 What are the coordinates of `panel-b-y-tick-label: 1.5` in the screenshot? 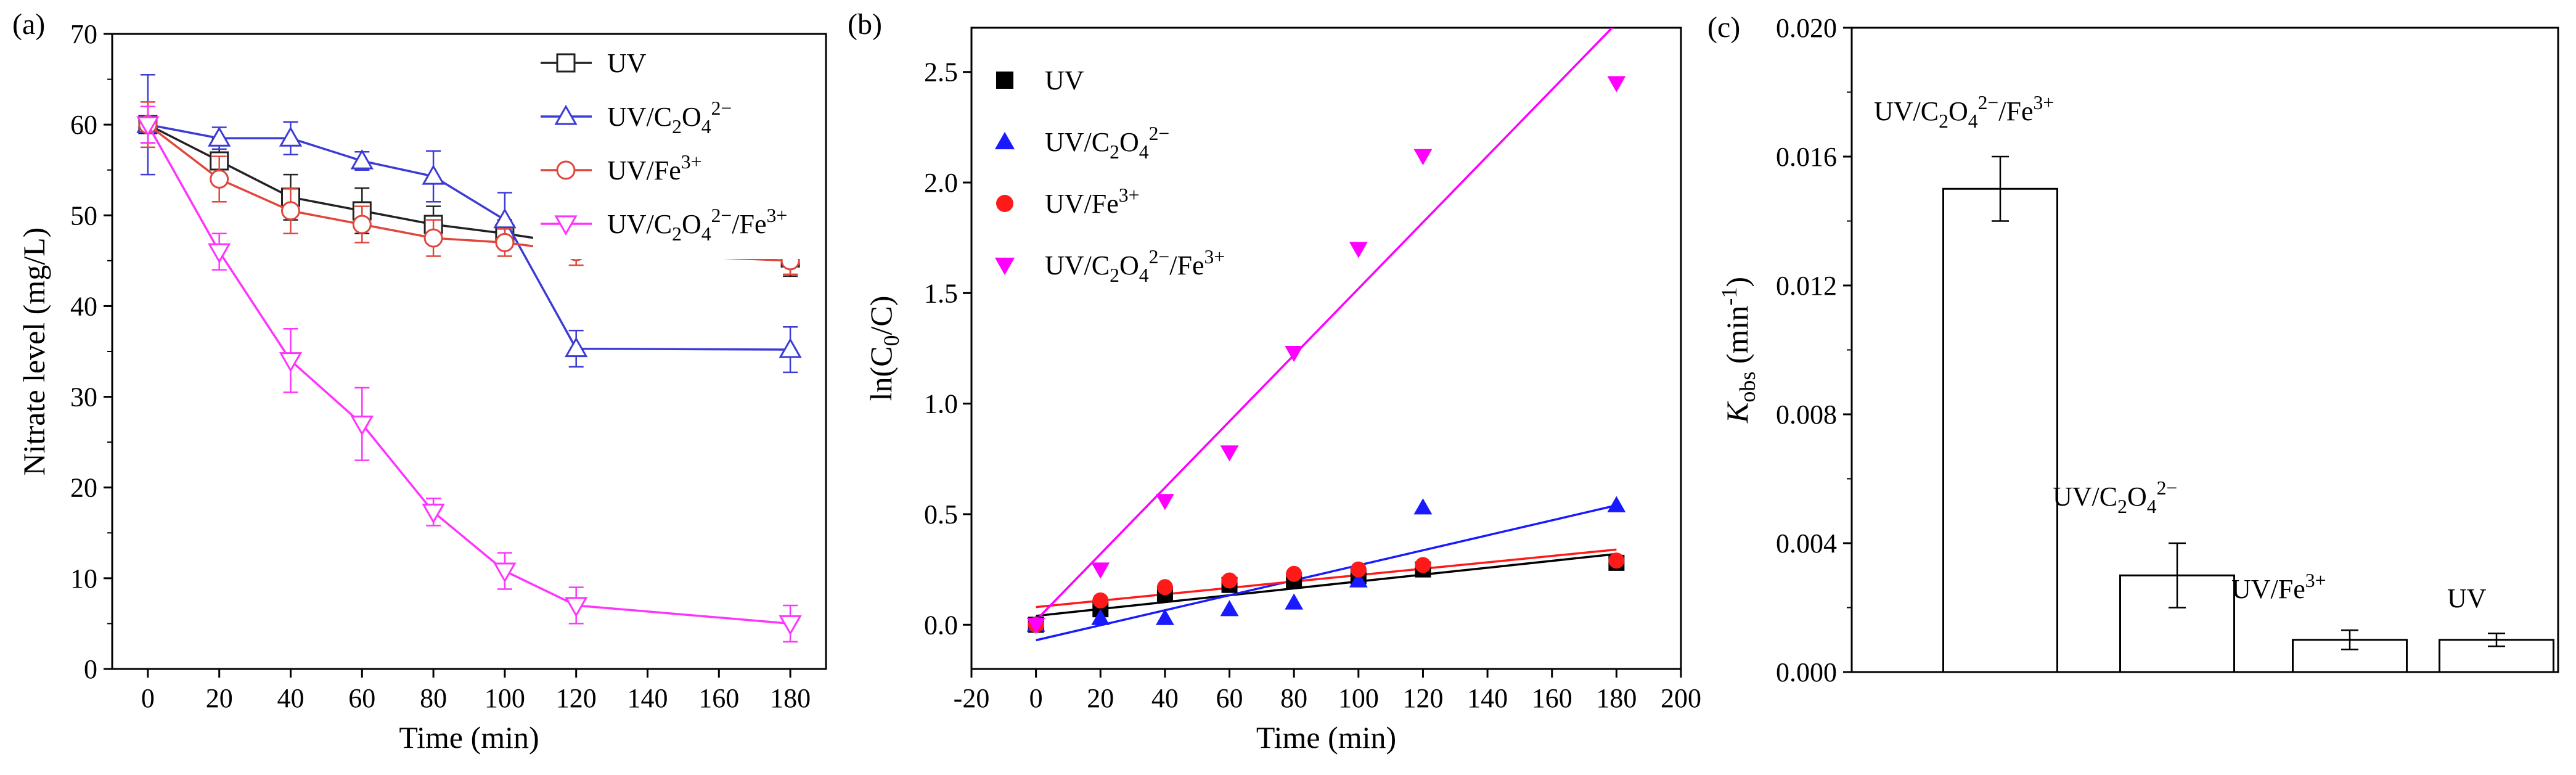 It's located at (941, 293).